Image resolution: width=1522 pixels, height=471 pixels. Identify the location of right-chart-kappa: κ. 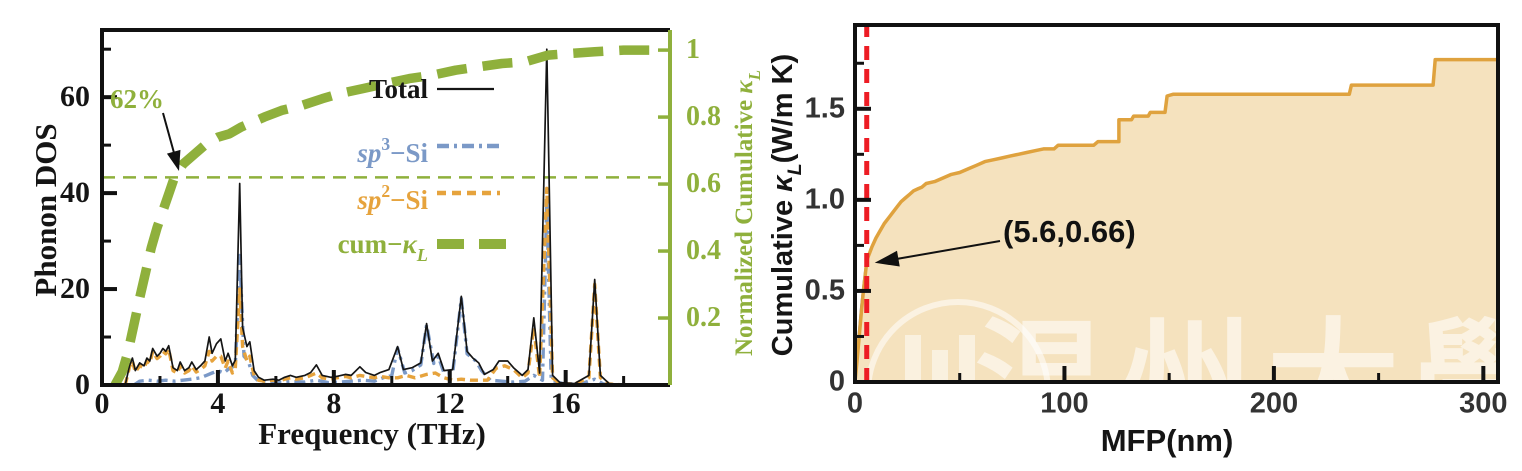
(783, 183).